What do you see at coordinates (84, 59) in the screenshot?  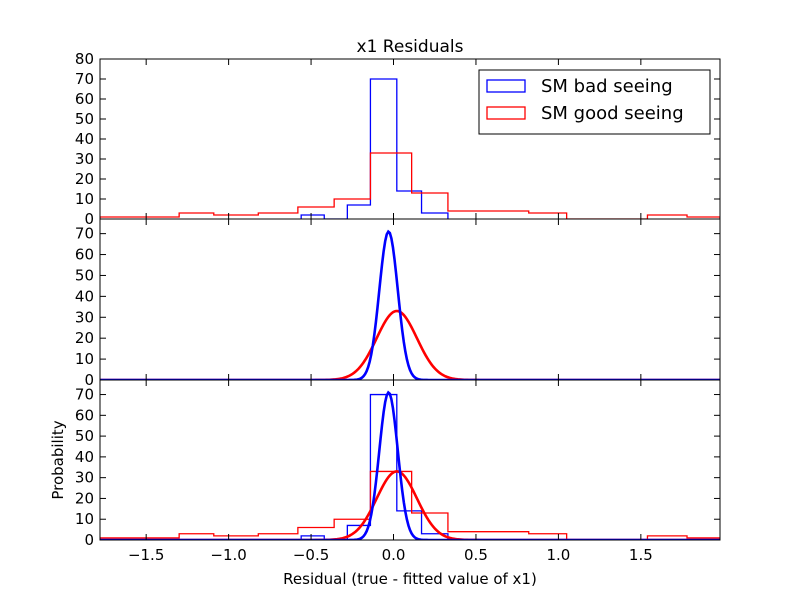 I see `y-tick-label: 80` at bounding box center [84, 59].